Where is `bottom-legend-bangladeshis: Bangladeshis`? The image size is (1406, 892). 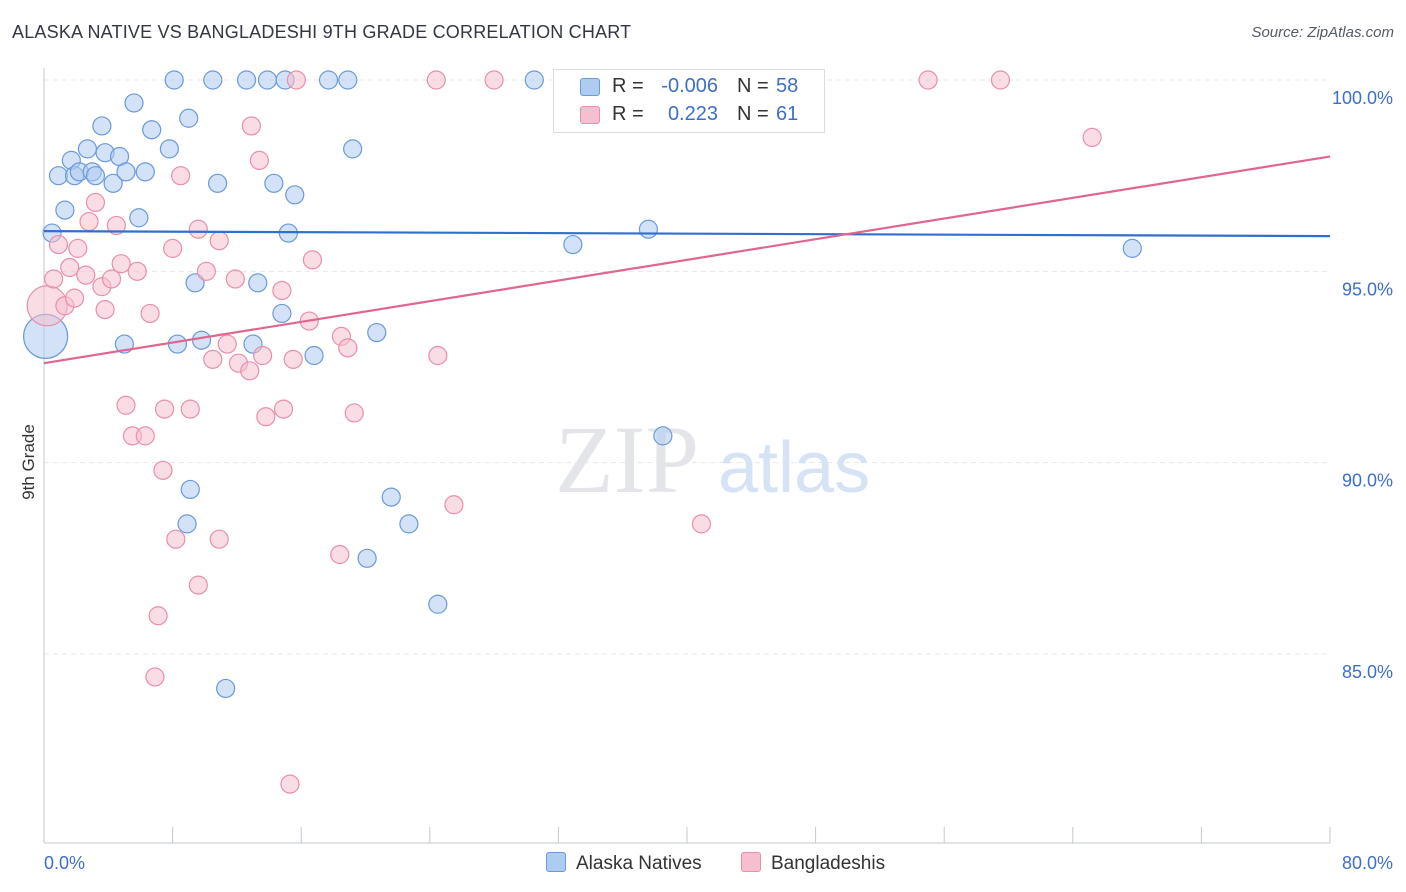
bottom-legend-bangladeshis: Bangladeshis is located at coordinates (813, 863).